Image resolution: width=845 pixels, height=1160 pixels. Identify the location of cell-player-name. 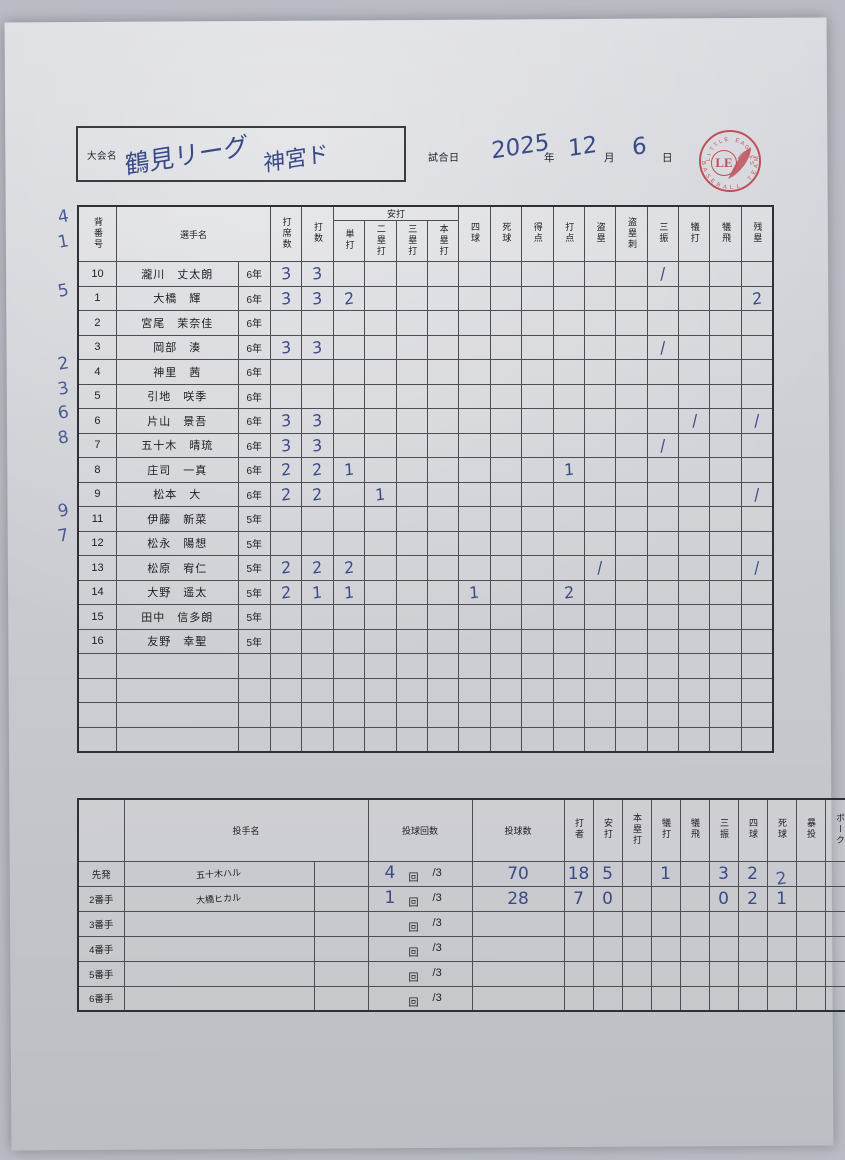
(177, 715).